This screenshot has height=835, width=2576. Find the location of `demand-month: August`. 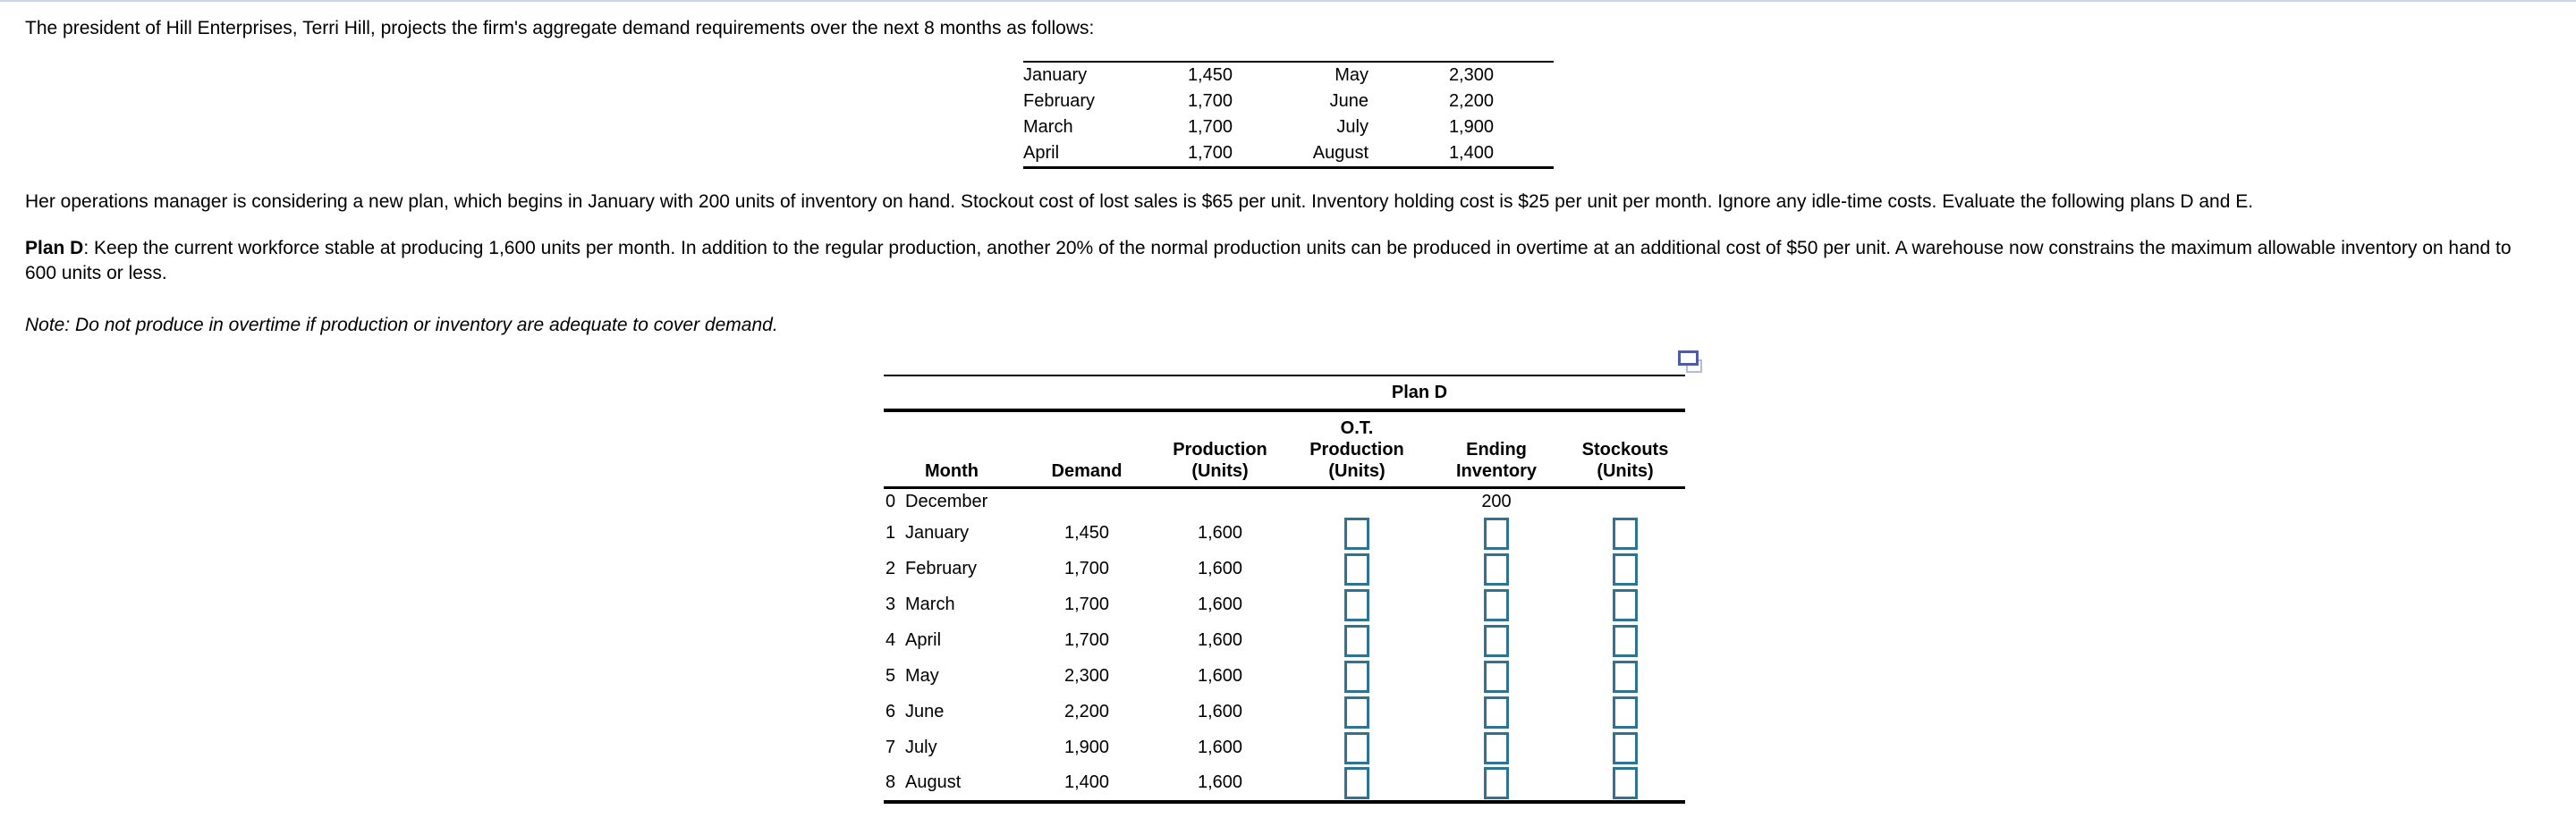

demand-month: August is located at coordinates (1340, 153).